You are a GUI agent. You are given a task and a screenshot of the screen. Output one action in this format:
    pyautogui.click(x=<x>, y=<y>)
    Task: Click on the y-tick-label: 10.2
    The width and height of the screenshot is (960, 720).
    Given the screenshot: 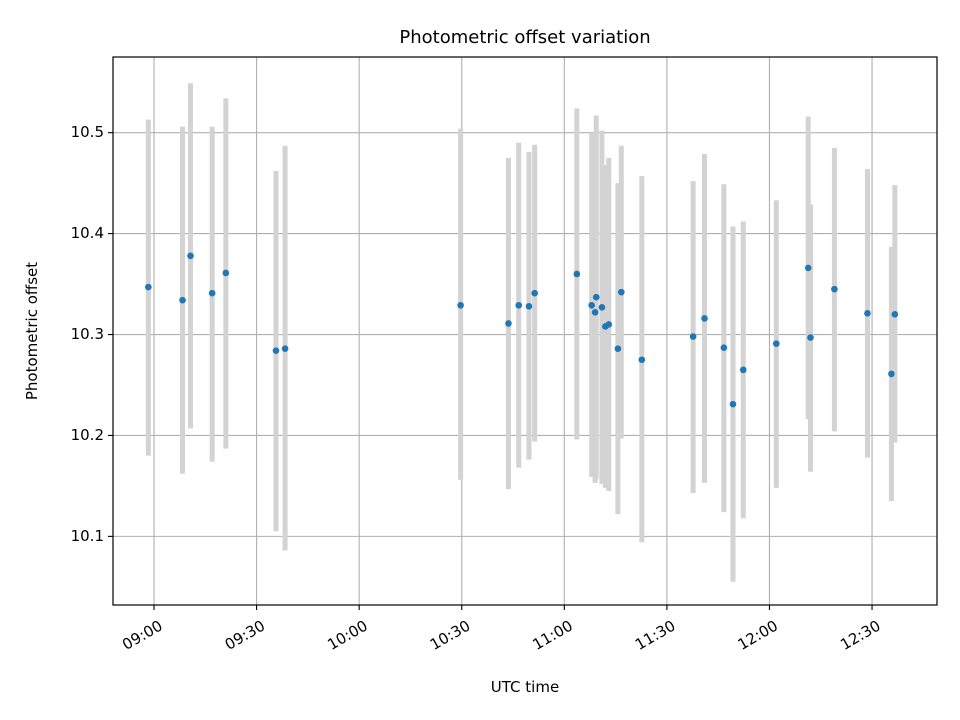 What is the action you would take?
    pyautogui.click(x=87, y=435)
    